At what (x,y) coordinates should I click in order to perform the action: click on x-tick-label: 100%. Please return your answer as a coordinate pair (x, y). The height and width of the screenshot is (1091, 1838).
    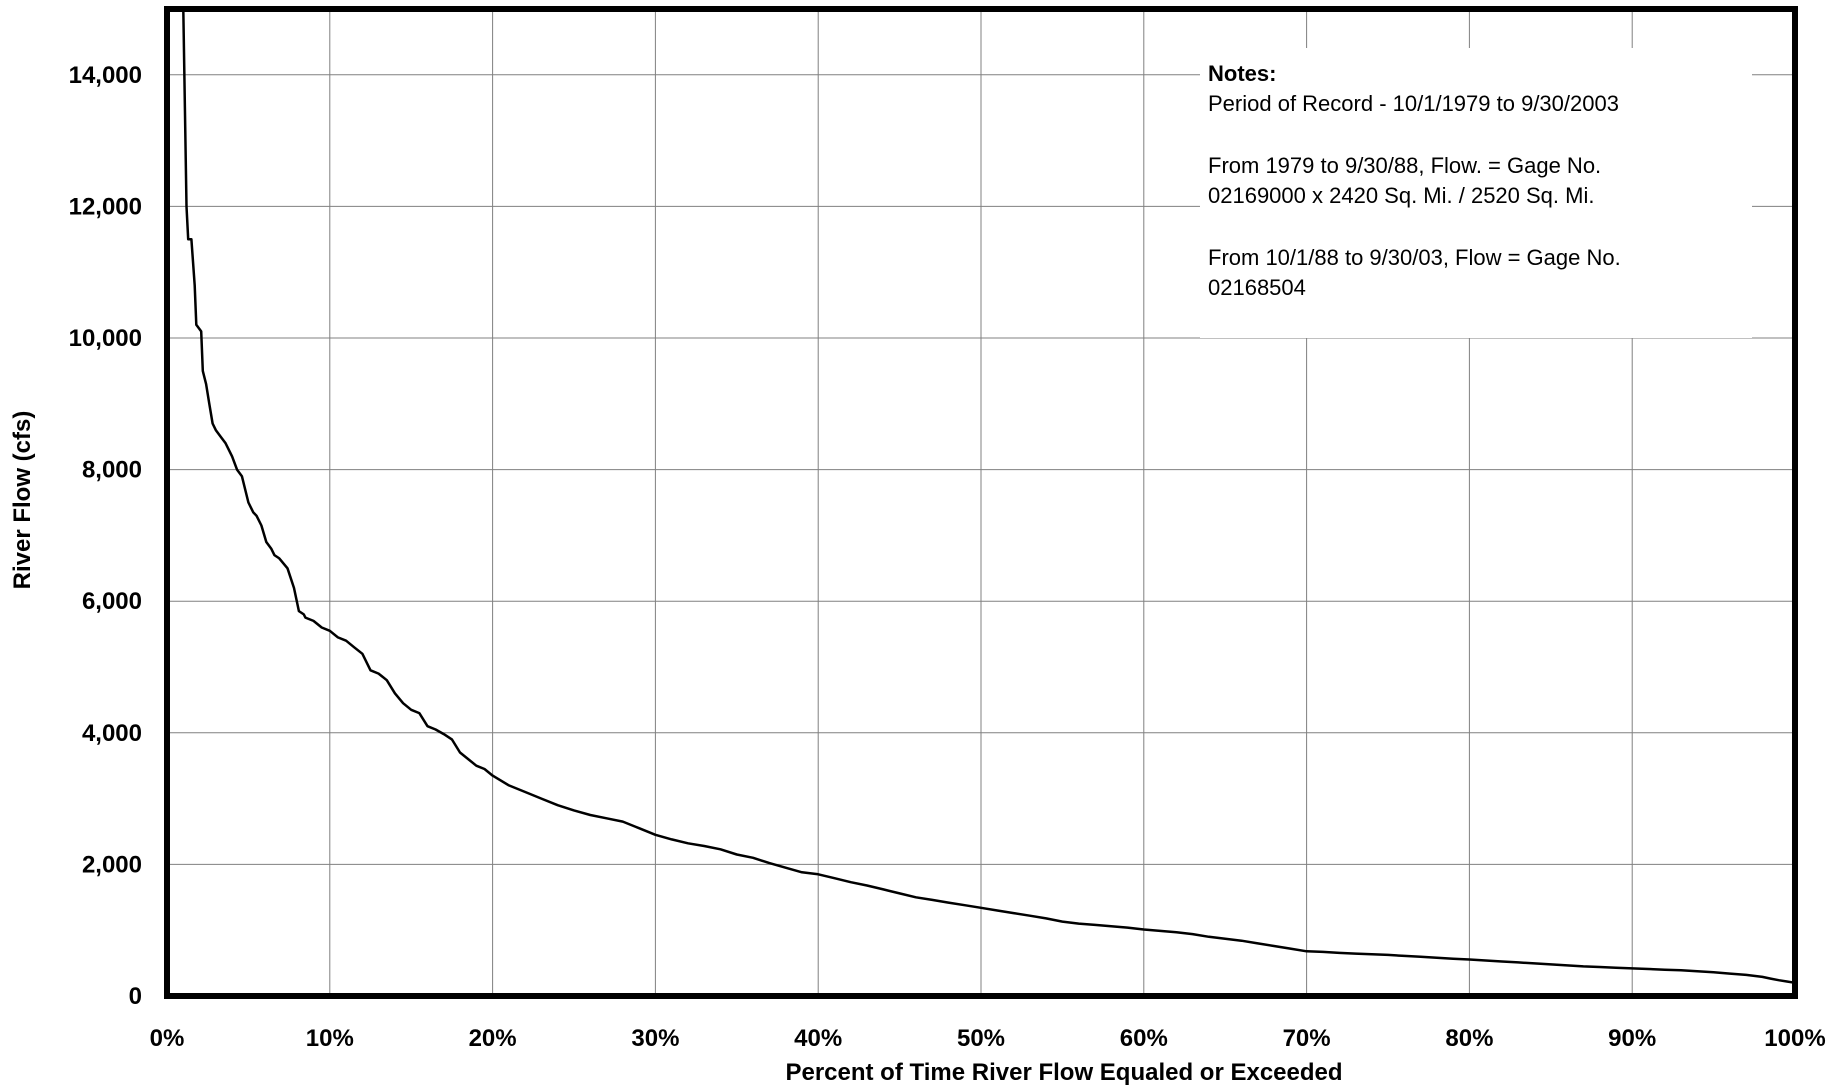
    Looking at the image, I should click on (1794, 1038).